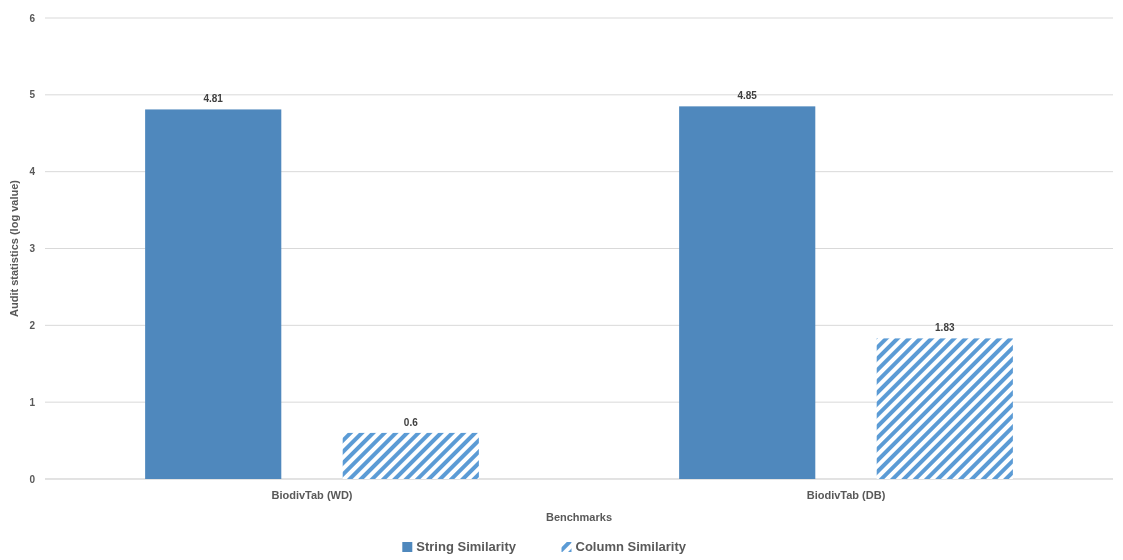  What do you see at coordinates (312, 495) in the screenshot?
I see `x-tick-label: BiodivTab (WD)` at bounding box center [312, 495].